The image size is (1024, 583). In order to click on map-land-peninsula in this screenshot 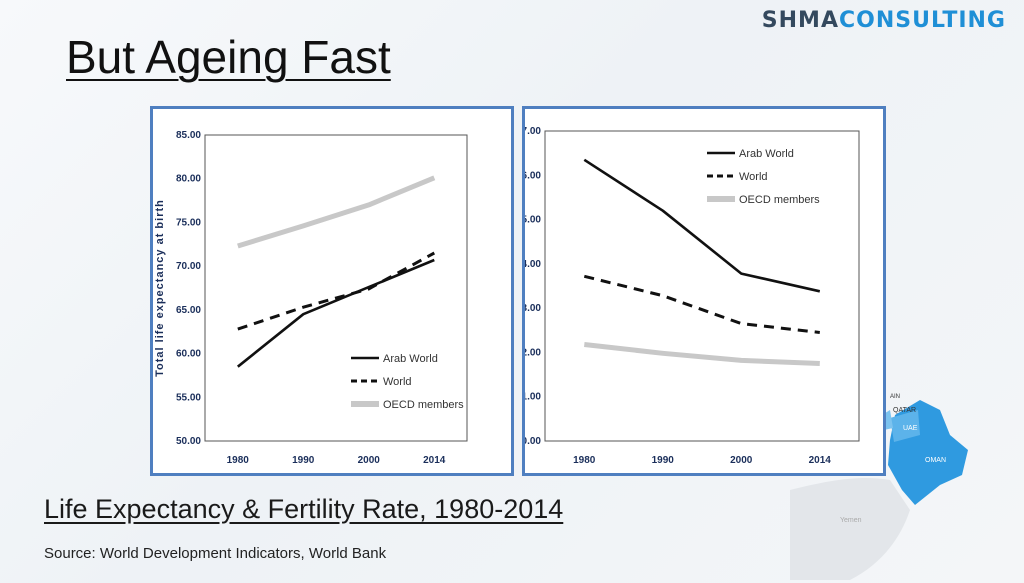, I will do `click(850, 529)`.